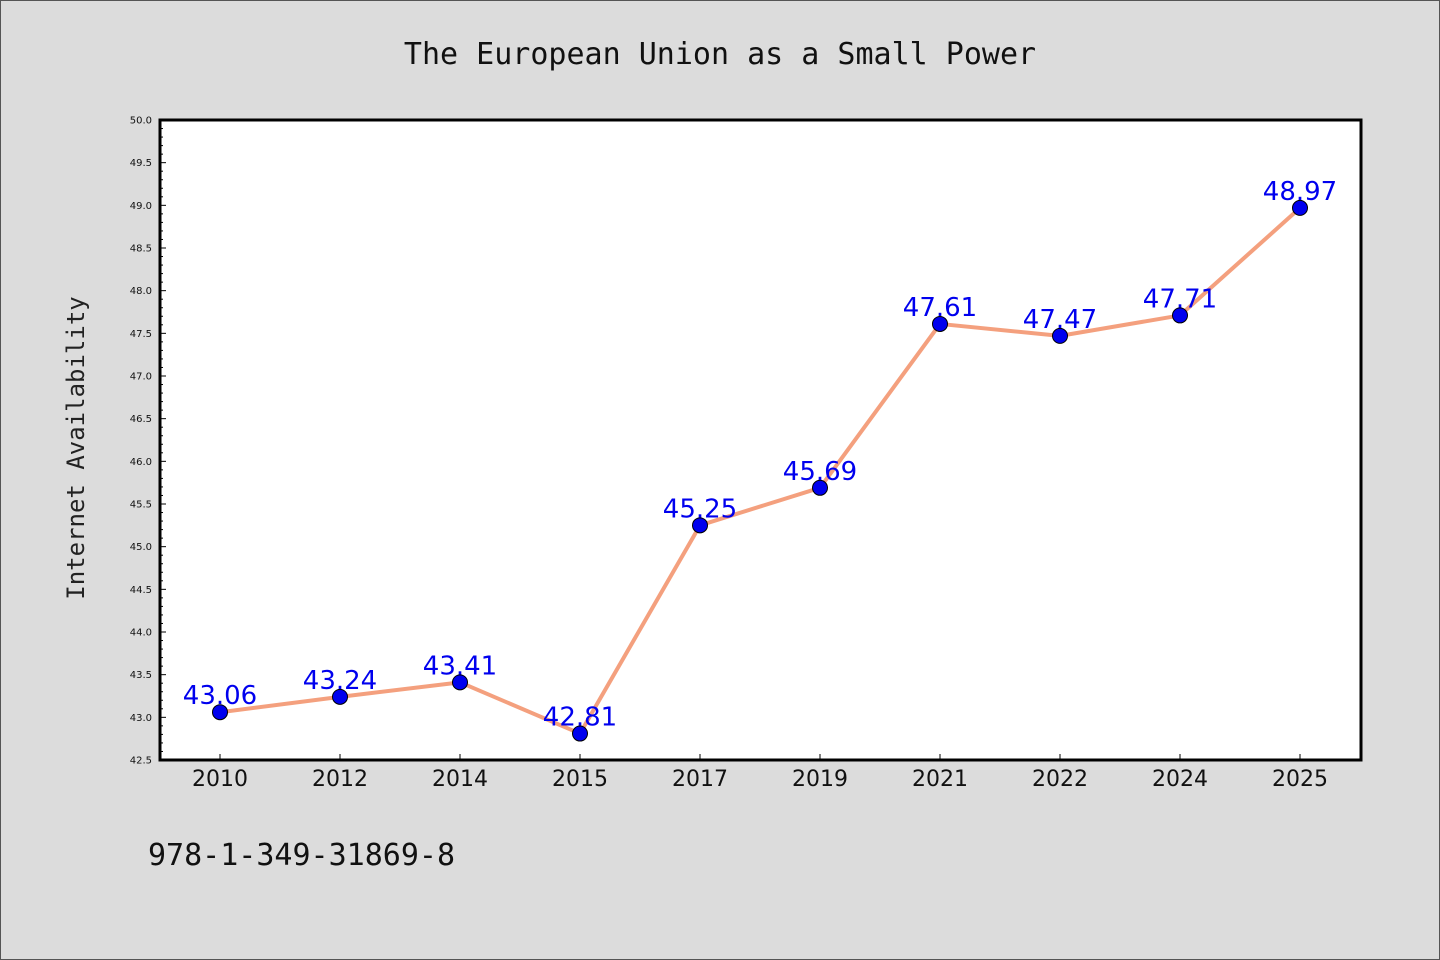 This screenshot has width=1440, height=960. I want to click on y-tick-label: 46.0, so click(141, 462).